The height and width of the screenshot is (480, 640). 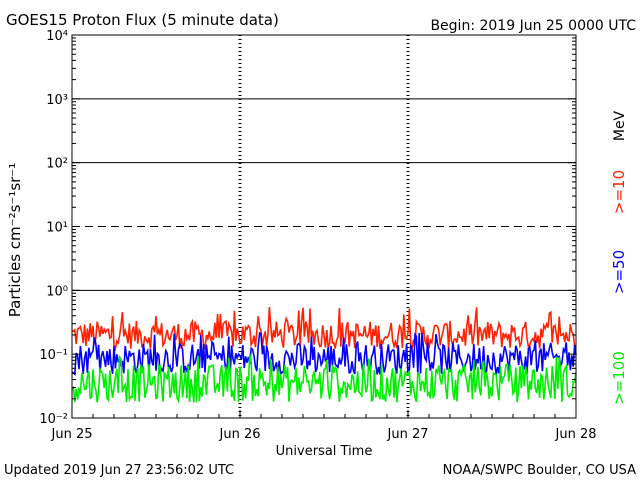 What do you see at coordinates (324, 426) in the screenshot?
I see `x-axis: Jun 25 Jun 26 Jun 27 Jun 28` at bounding box center [324, 426].